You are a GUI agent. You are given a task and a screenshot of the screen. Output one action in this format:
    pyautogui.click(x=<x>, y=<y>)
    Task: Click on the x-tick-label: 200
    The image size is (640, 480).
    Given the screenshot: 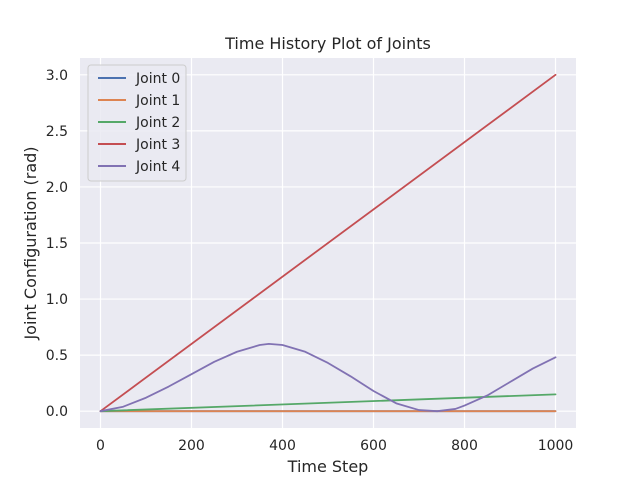 What is the action you would take?
    pyautogui.click(x=191, y=446)
    